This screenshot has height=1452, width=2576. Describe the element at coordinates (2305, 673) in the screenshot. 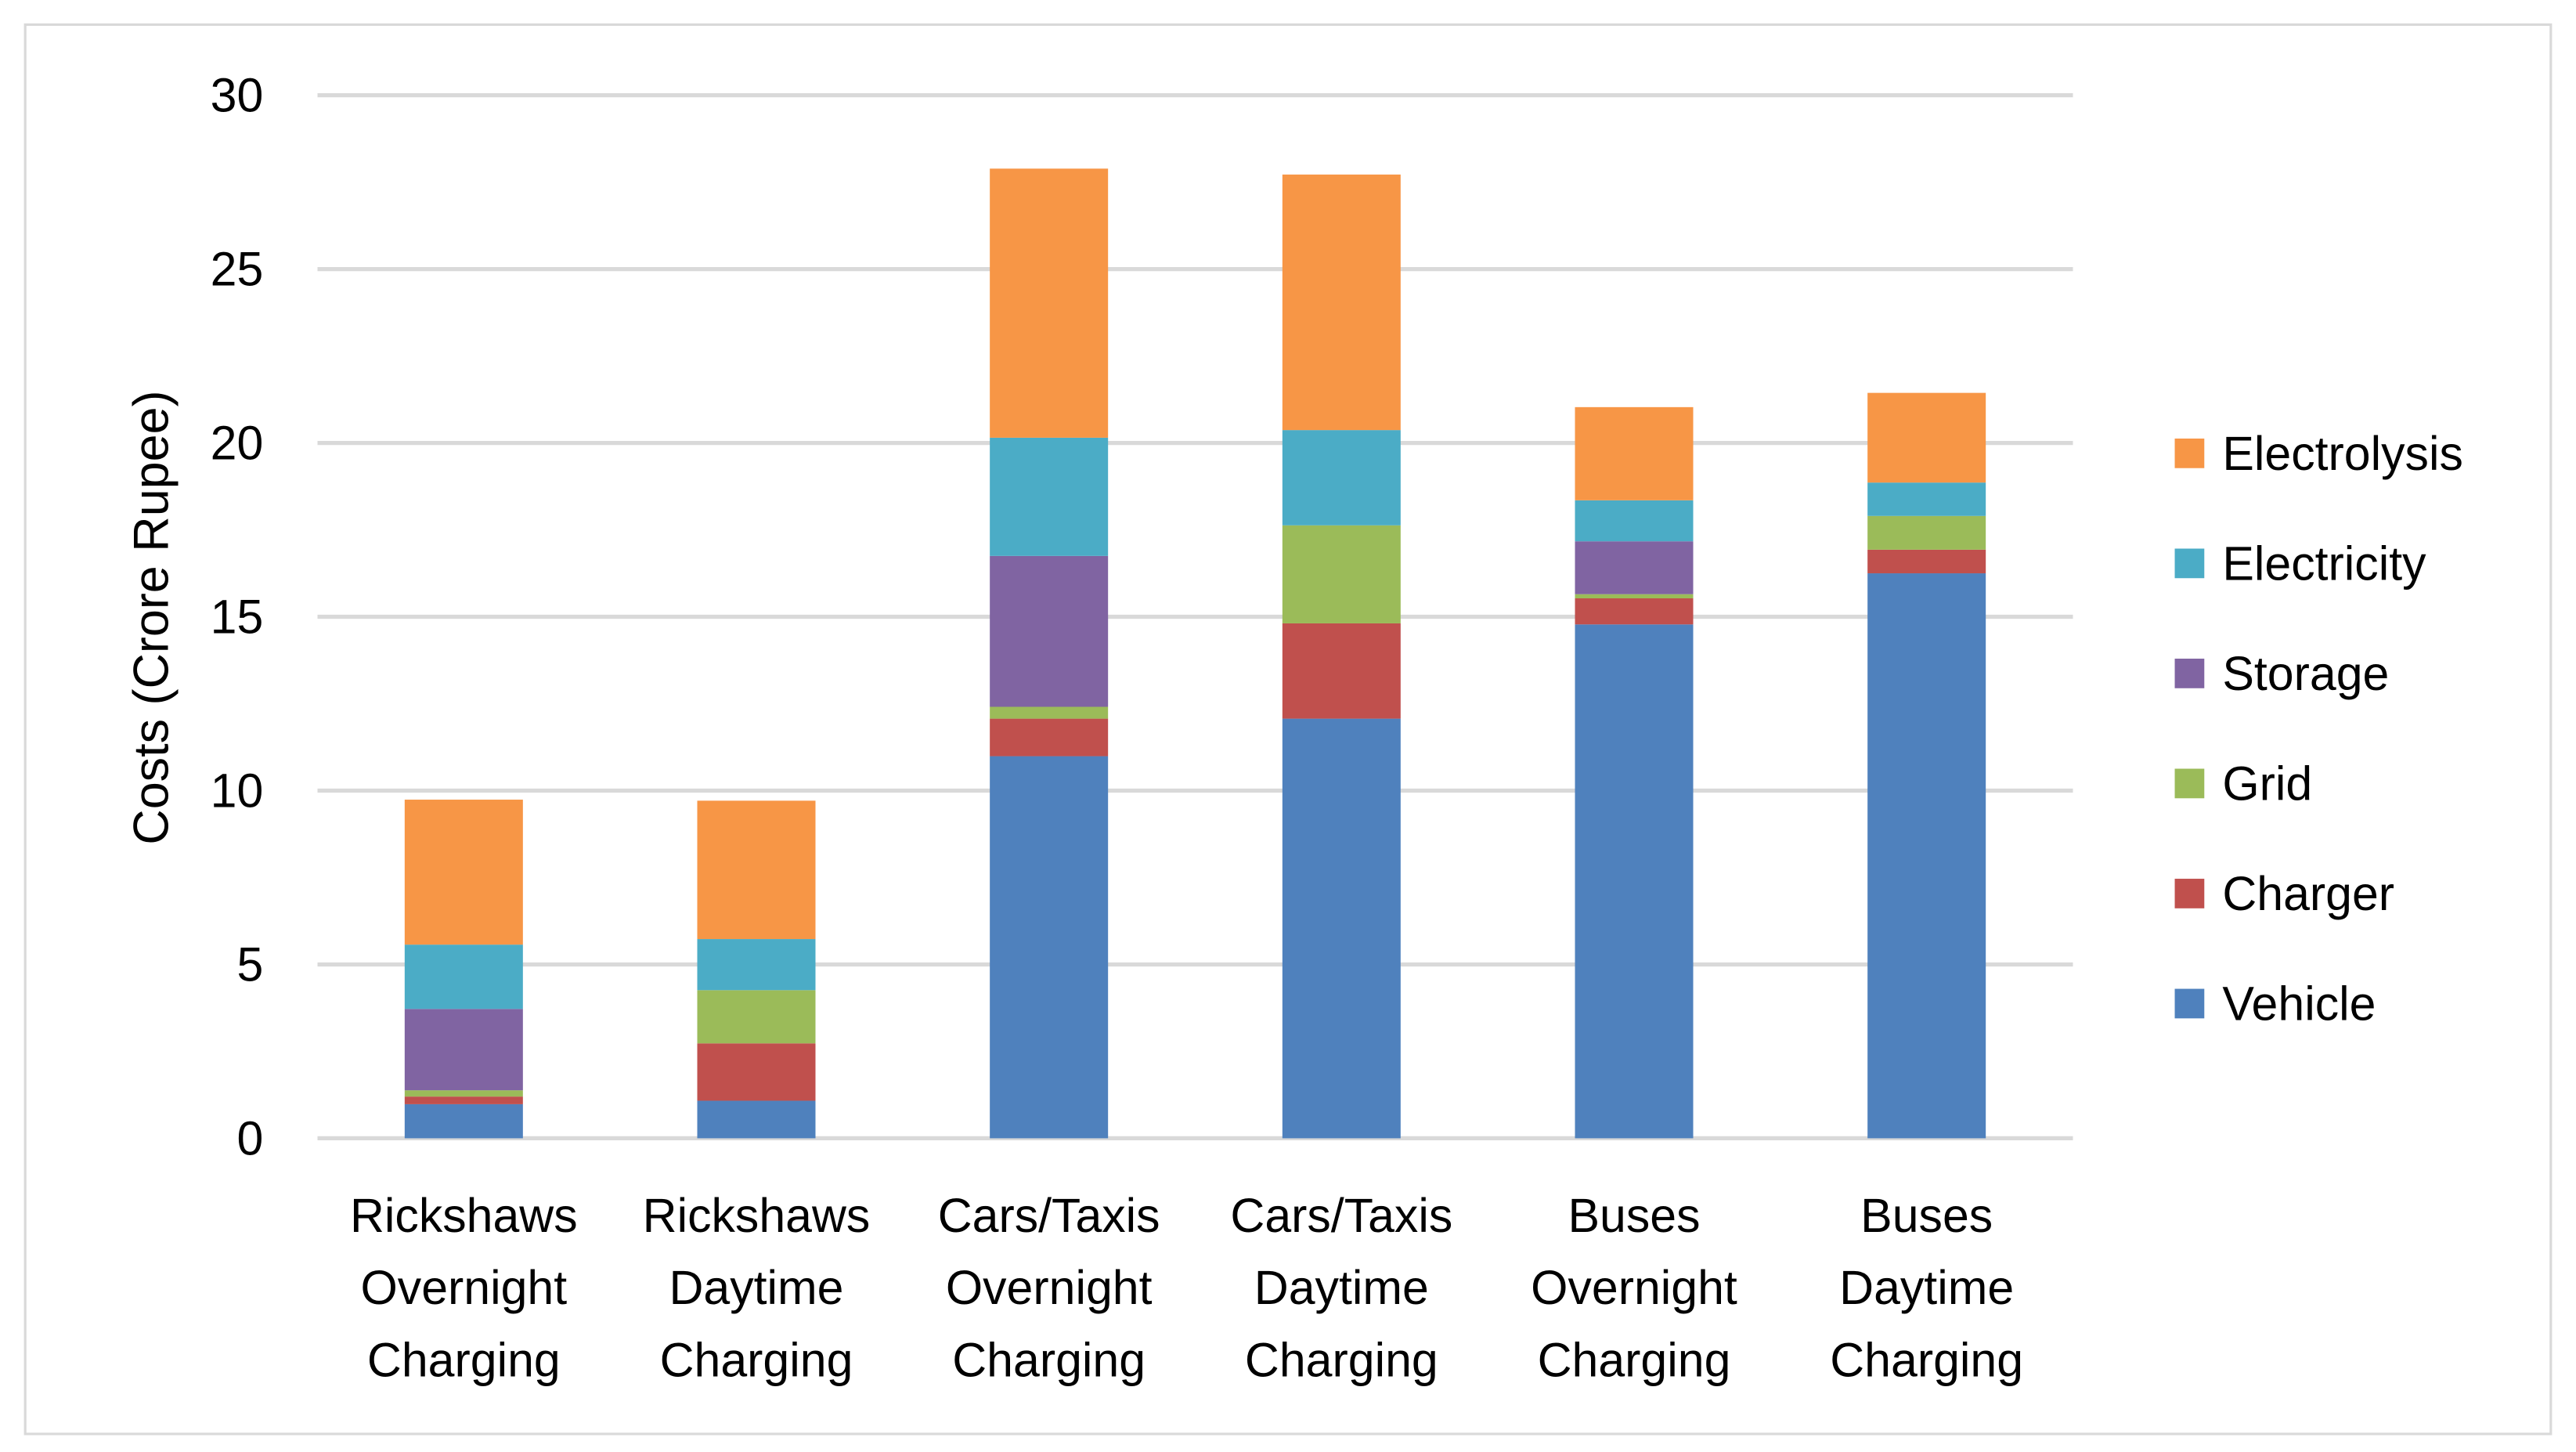

I see `legend-label: Storage` at that location.